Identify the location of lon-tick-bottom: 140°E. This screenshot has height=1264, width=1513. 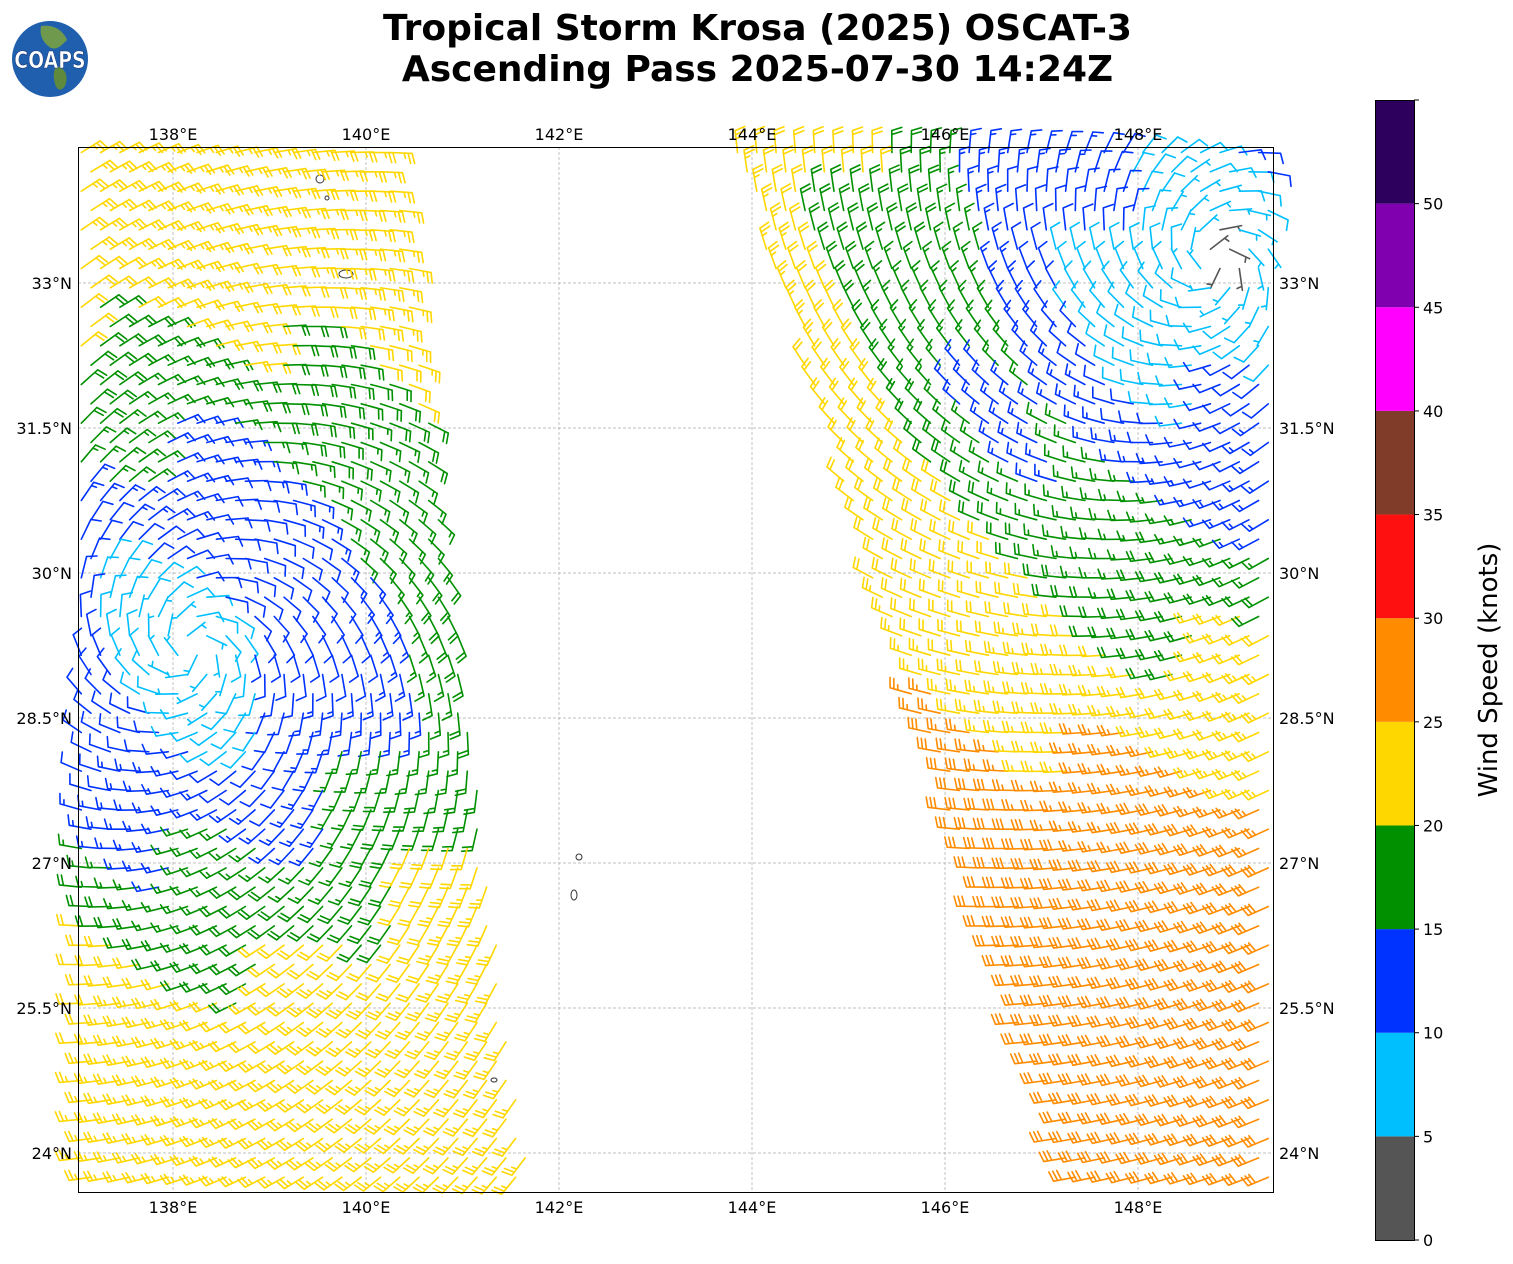
(366, 1207).